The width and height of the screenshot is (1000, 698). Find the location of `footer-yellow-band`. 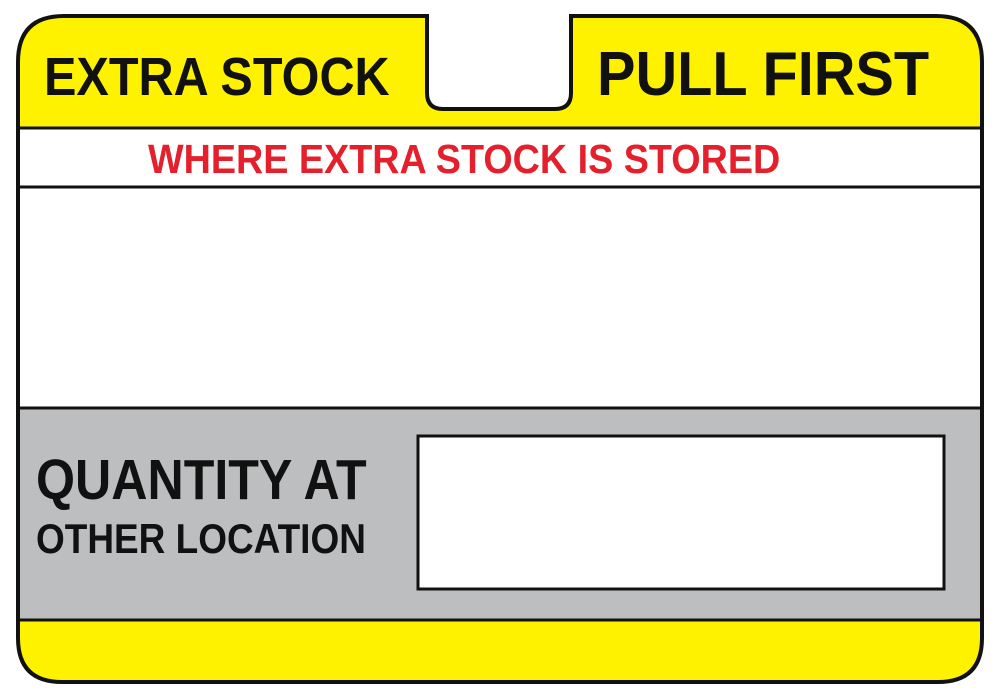

footer-yellow-band is located at coordinates (500, 651).